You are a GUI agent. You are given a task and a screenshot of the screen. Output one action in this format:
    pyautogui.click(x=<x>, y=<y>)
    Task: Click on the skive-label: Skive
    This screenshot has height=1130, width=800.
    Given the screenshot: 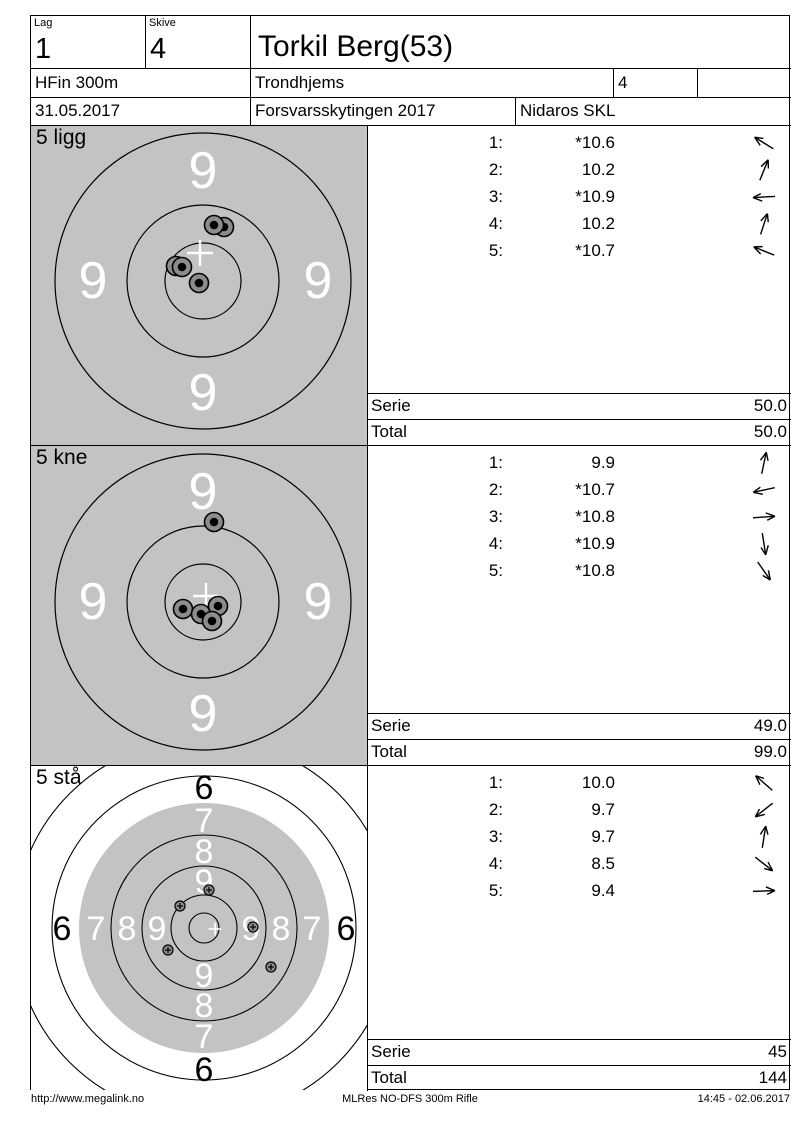 What is the action you would take?
    pyautogui.click(x=162, y=23)
    